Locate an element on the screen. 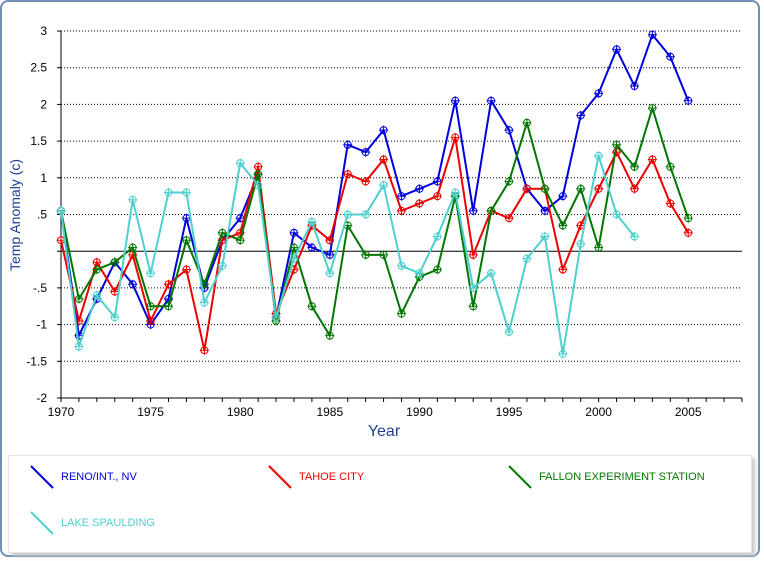 The height and width of the screenshot is (561, 764). legend-item-reno: RENO/INT., NV is located at coordinates (83, 477).